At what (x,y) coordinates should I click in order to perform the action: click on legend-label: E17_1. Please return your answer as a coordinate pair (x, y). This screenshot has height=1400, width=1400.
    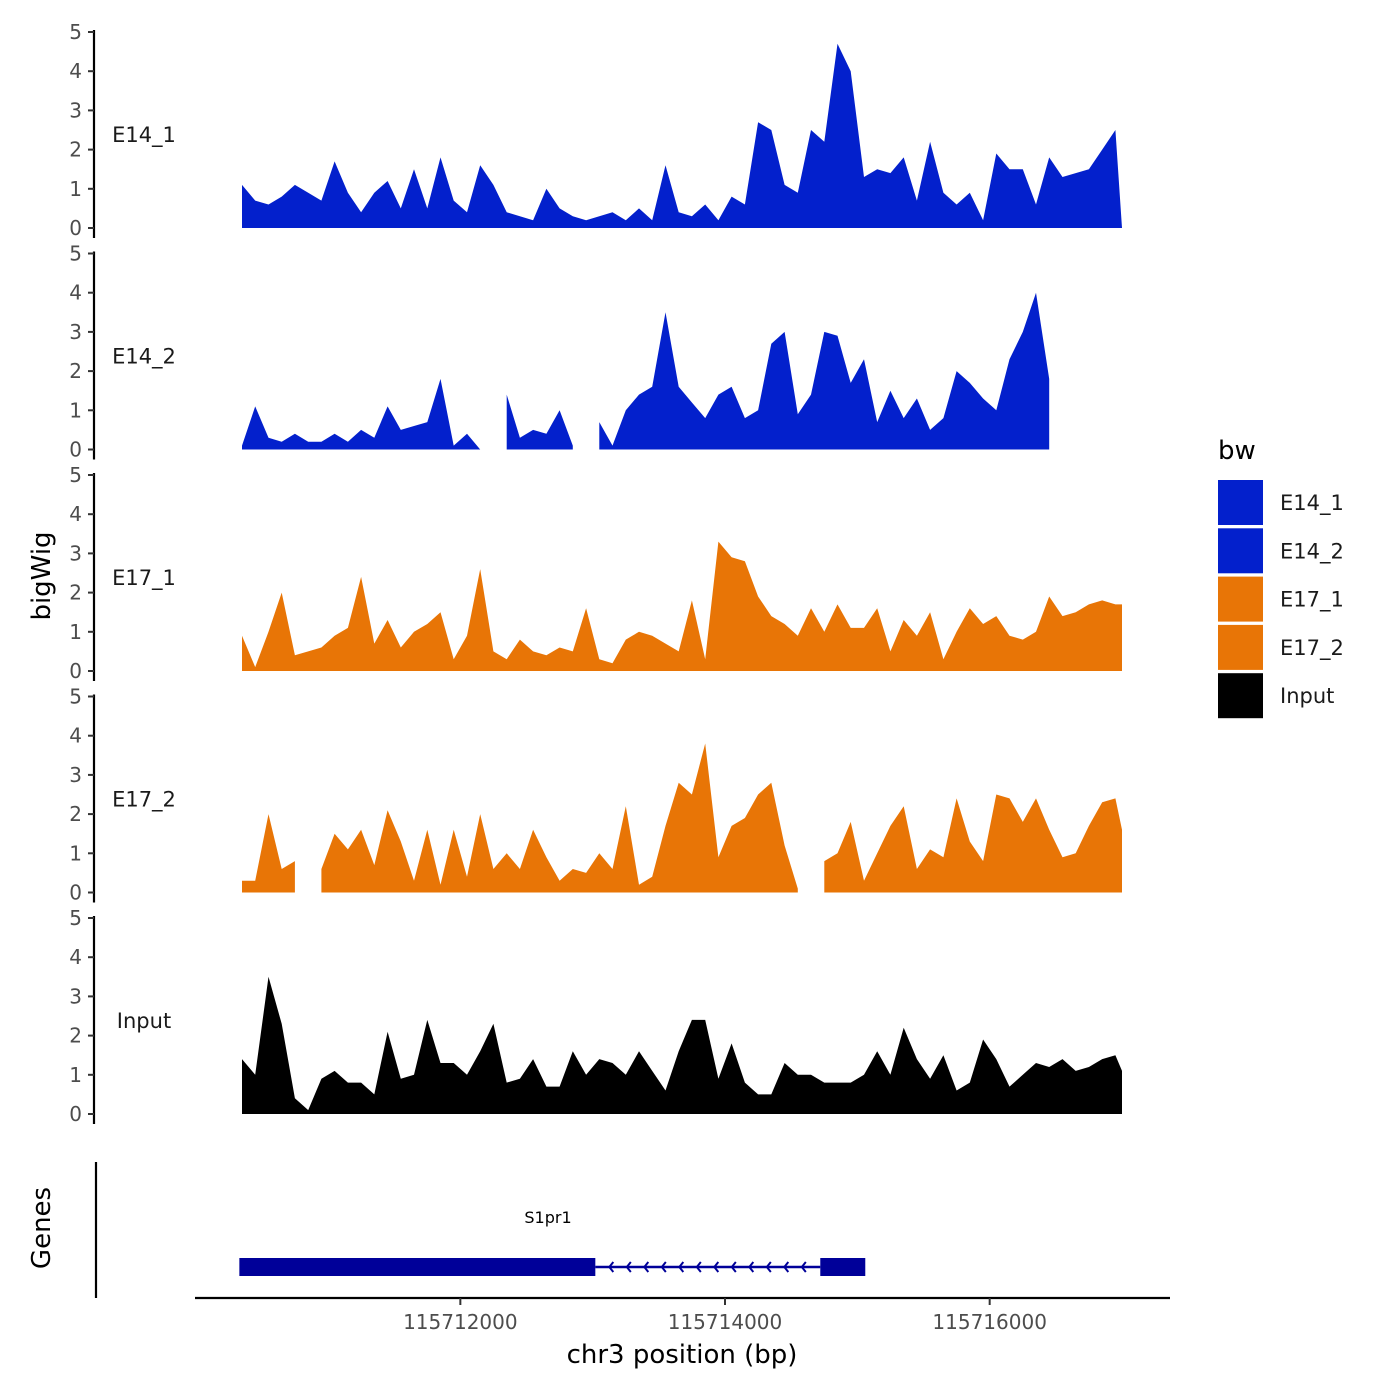
    Looking at the image, I should click on (1312, 600).